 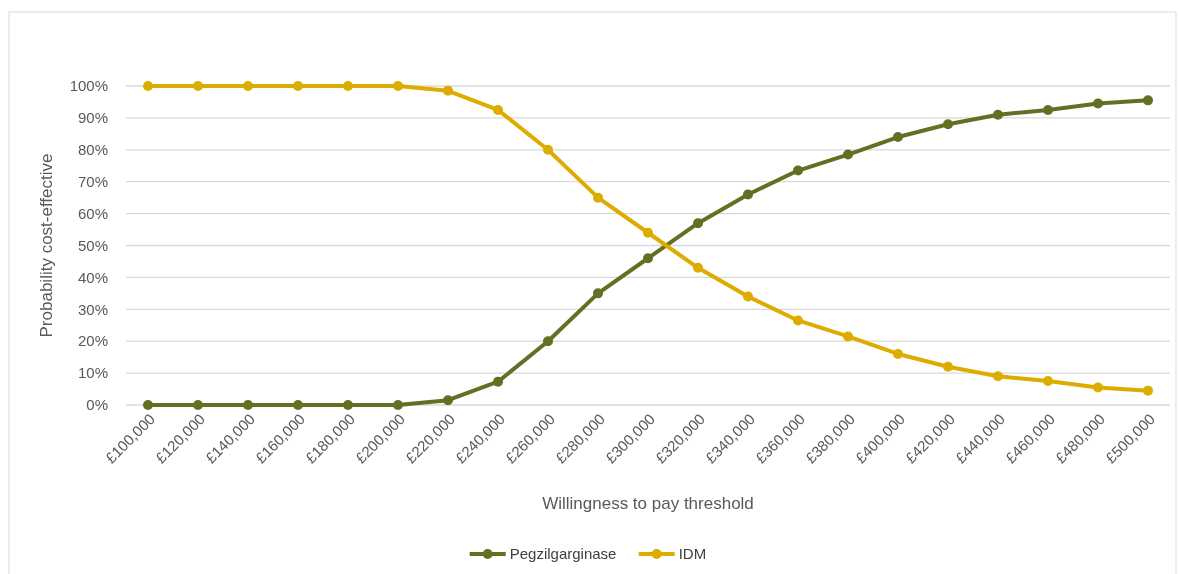 What do you see at coordinates (92, 118) in the screenshot?
I see `y-tick-label: 90%` at bounding box center [92, 118].